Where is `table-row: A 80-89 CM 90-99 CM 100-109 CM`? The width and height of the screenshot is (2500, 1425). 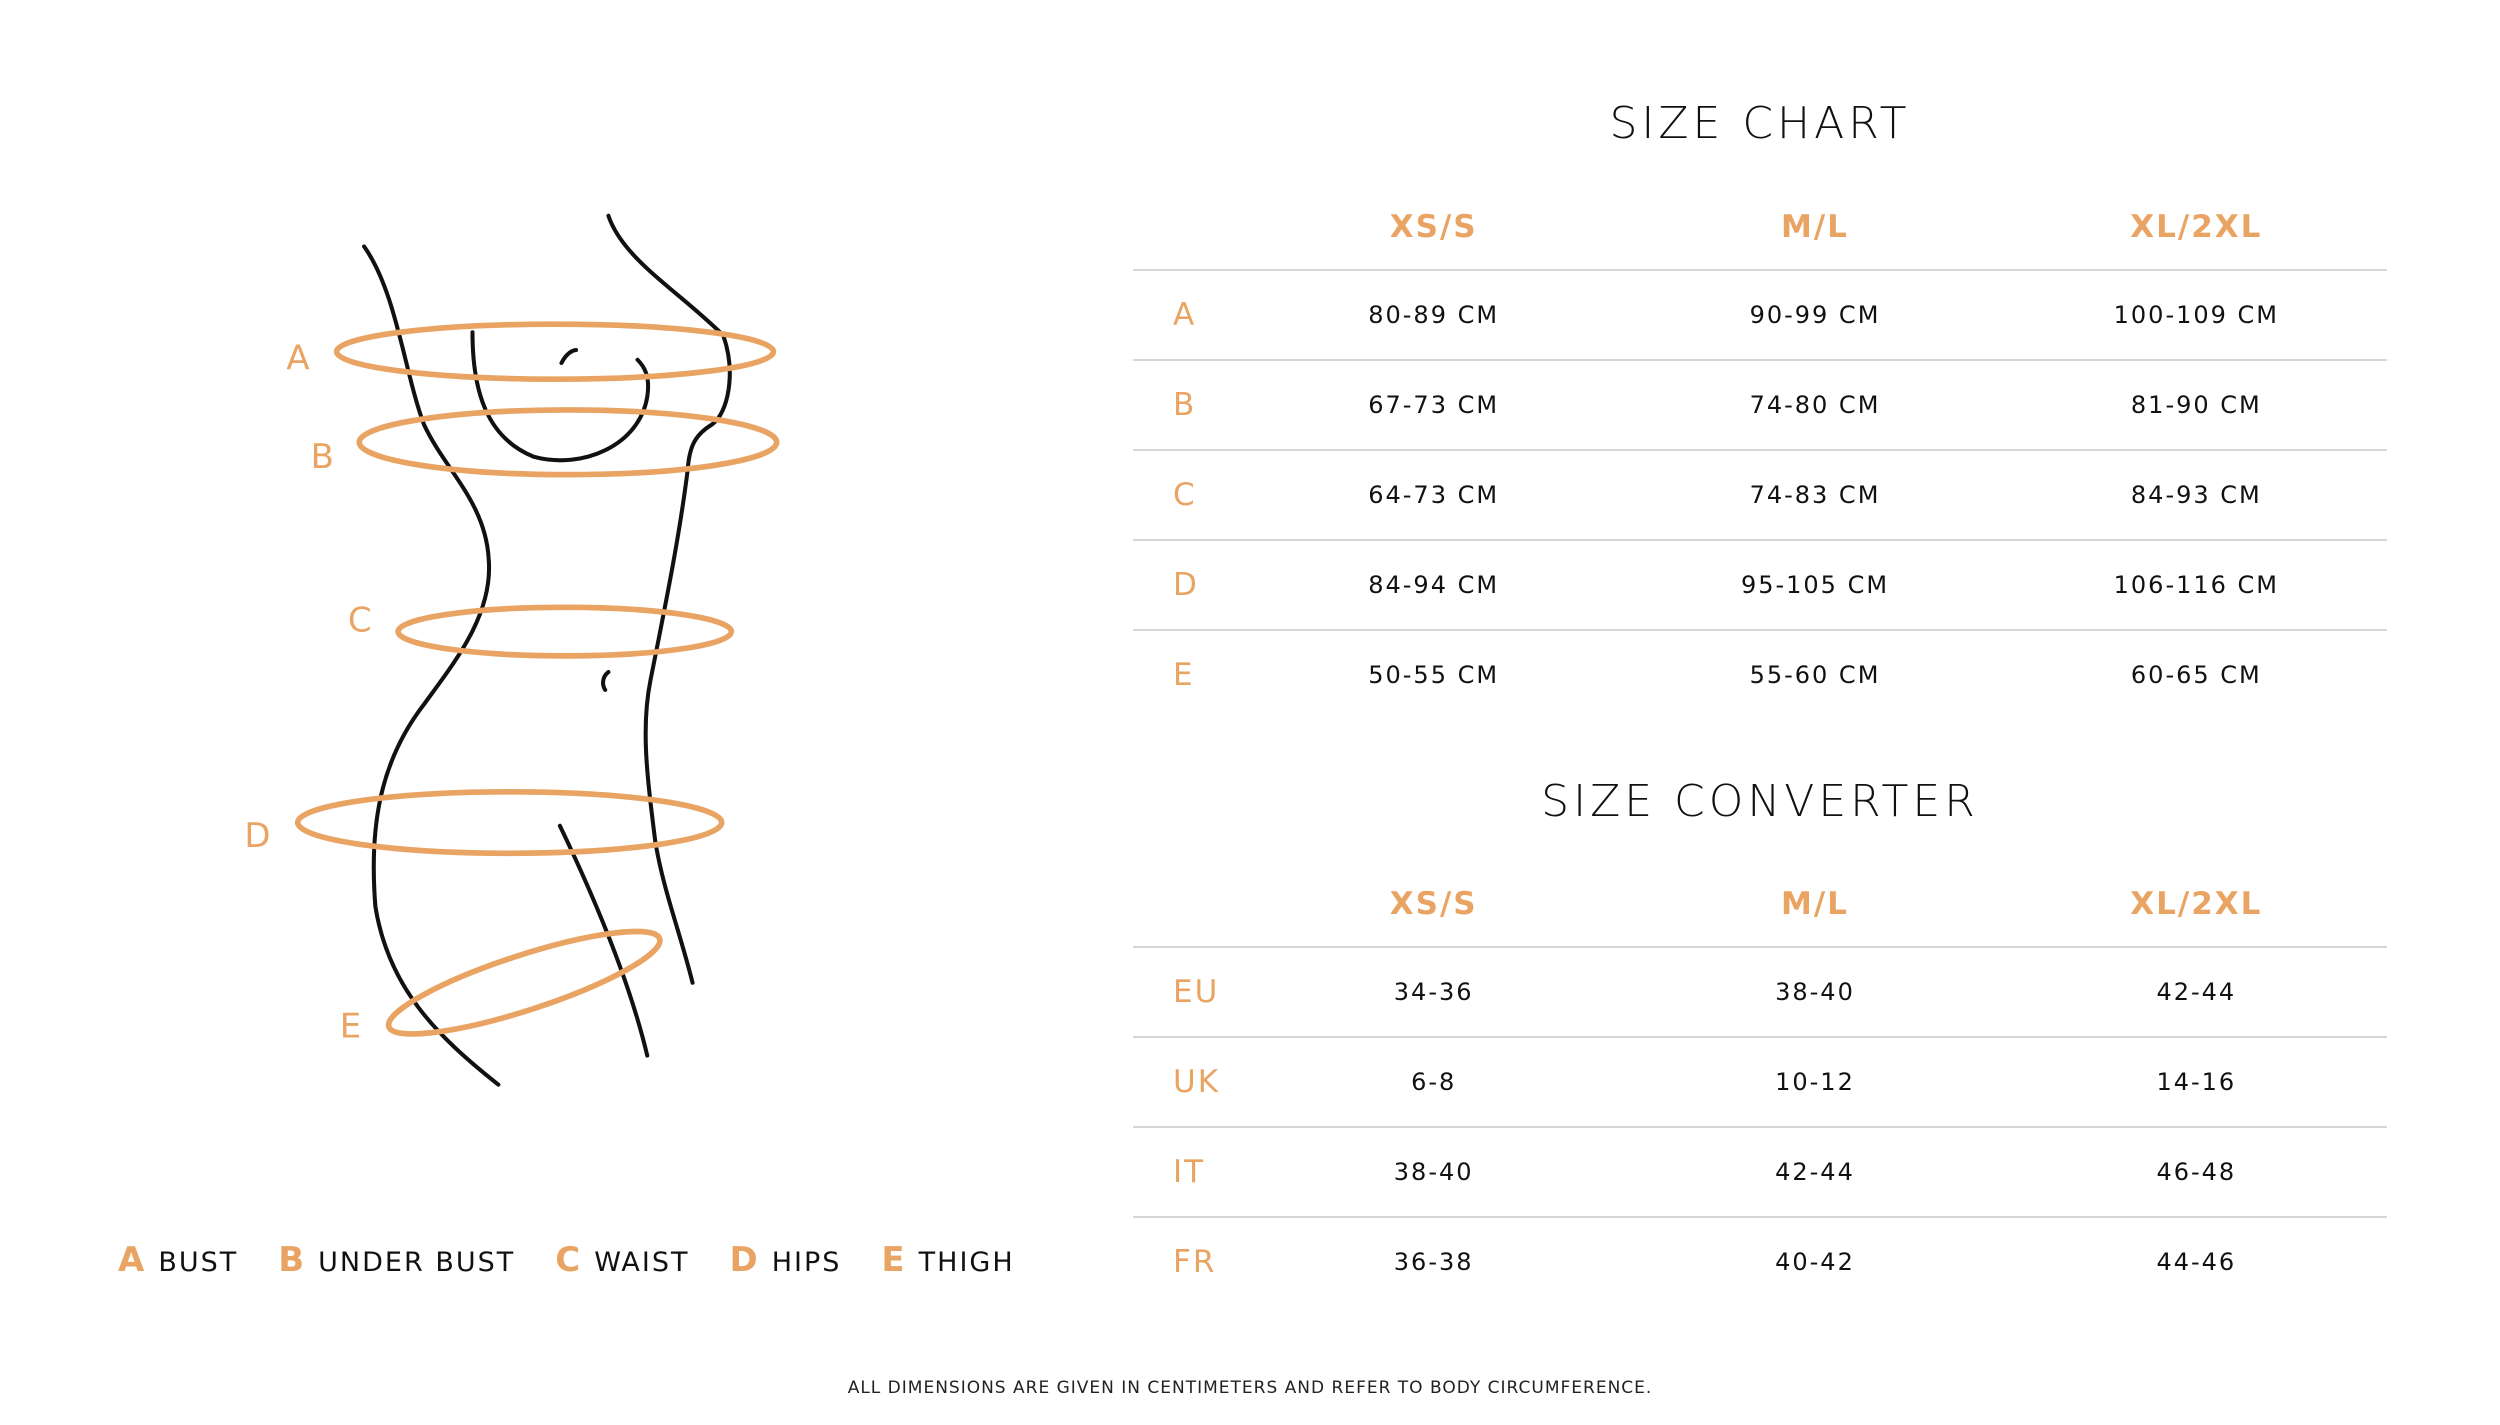
table-row: A 80-89 CM 90-99 CM 100-109 CM is located at coordinates (1760, 316).